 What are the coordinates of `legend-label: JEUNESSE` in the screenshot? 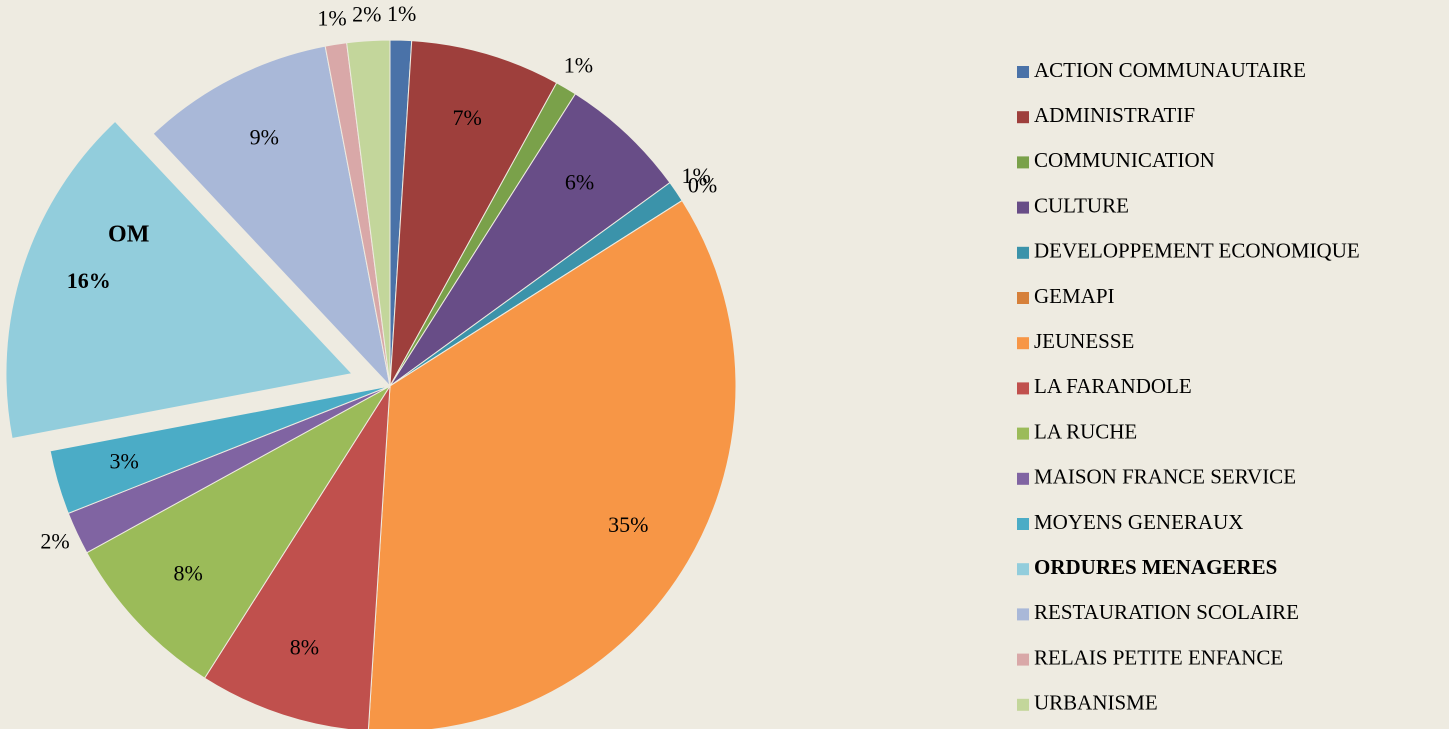 It's located at (1084, 341).